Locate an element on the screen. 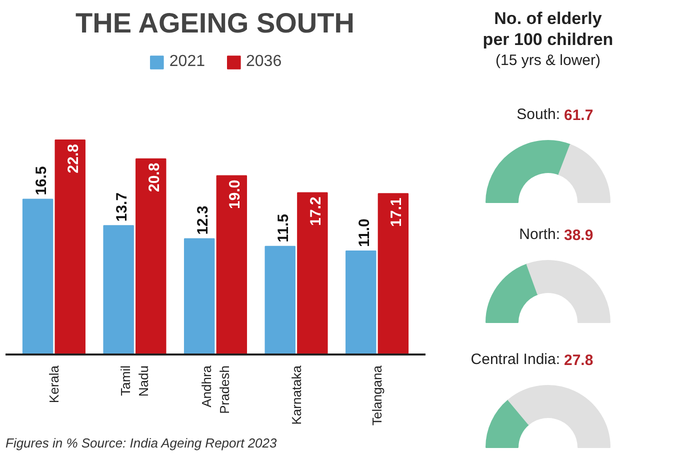 This screenshot has width=680, height=461. data-label: 11.5 is located at coordinates (283, 228).